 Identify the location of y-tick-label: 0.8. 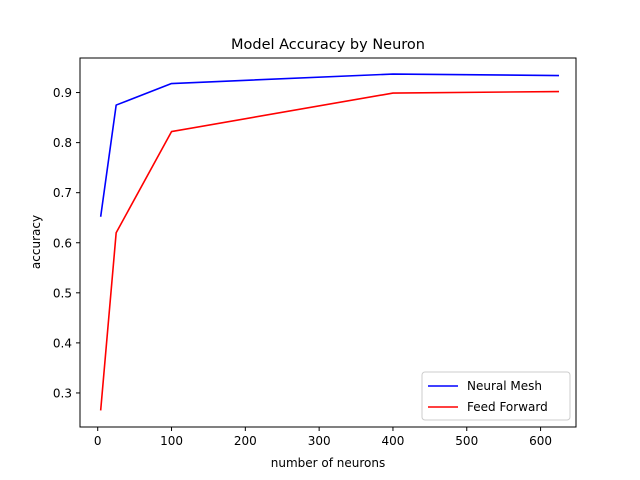
(62, 143).